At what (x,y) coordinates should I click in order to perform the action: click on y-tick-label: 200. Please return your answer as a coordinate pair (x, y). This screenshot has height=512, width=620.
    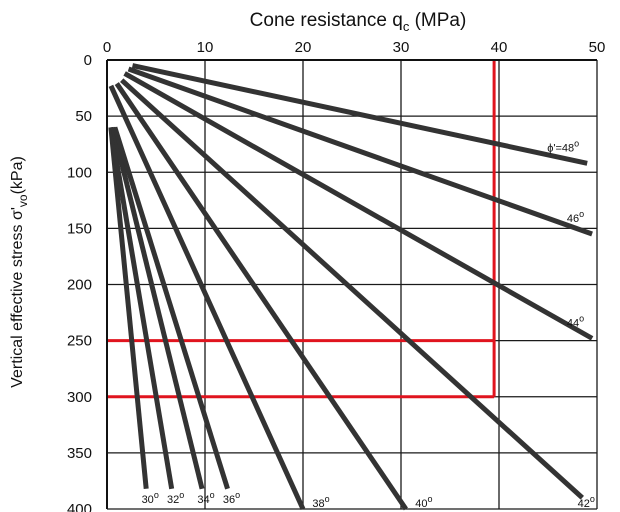
    Looking at the image, I should click on (79, 285).